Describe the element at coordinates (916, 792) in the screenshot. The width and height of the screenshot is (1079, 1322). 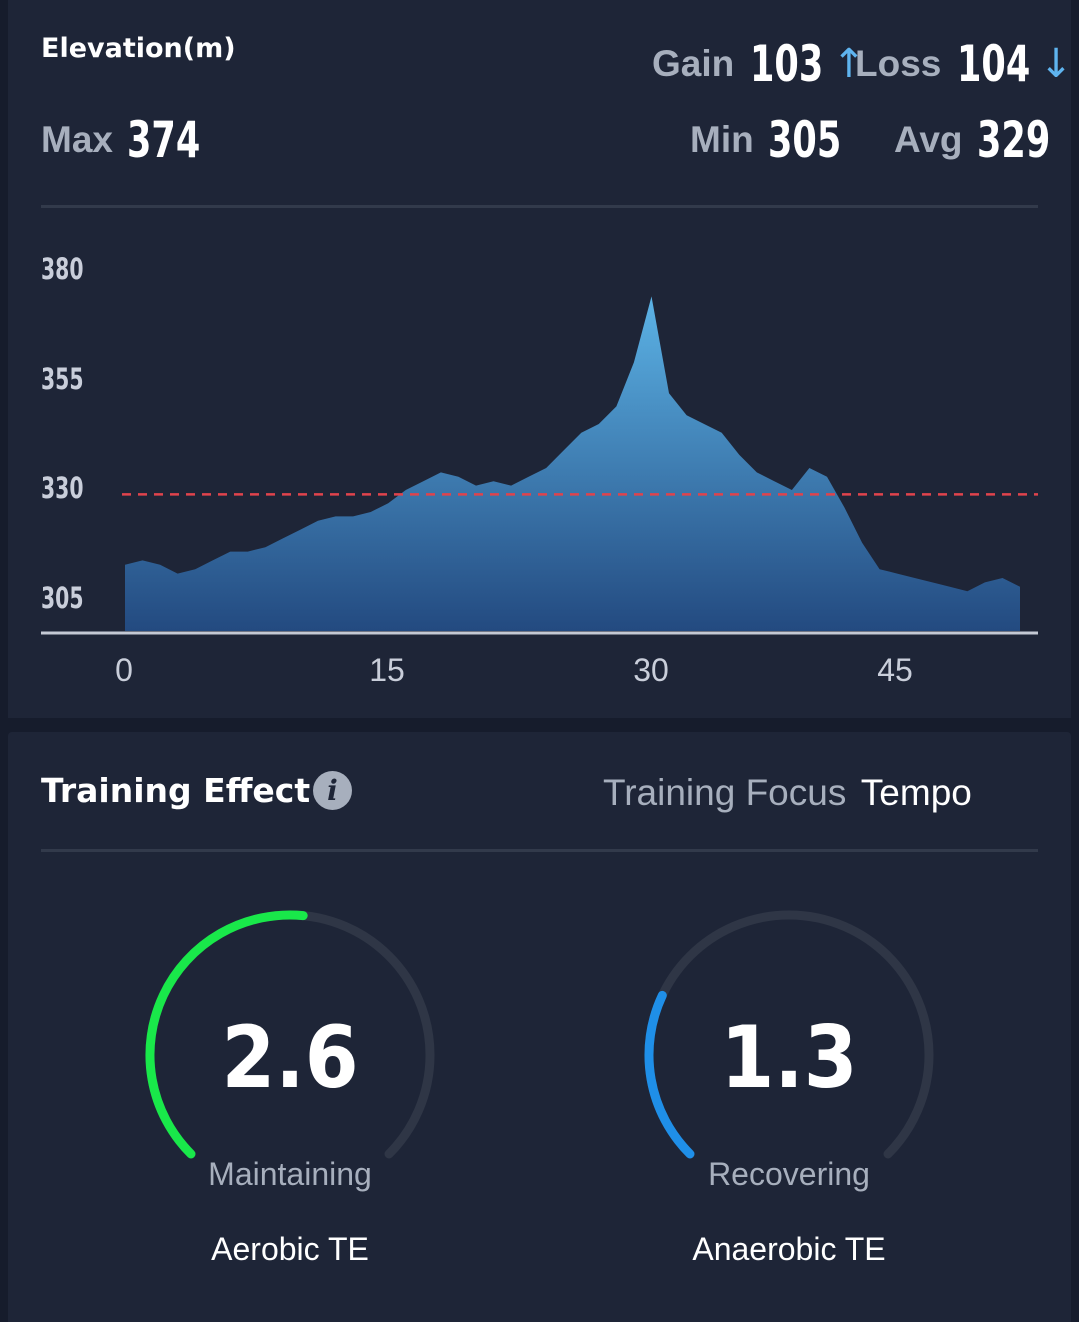
I see `training-focus-value: Tempo` at that location.